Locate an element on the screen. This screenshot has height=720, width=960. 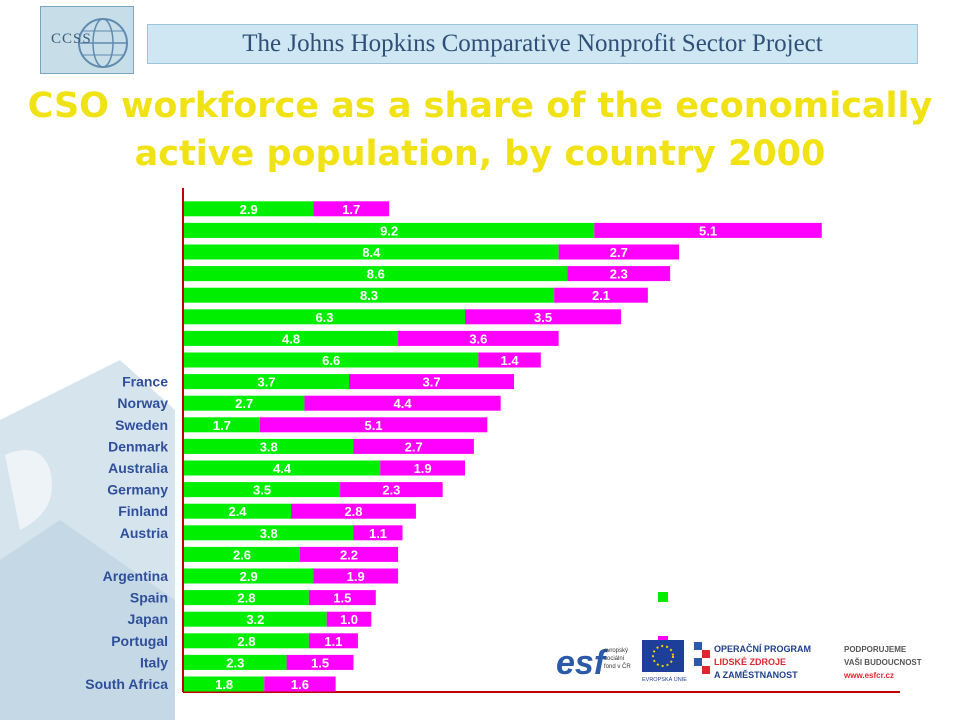
data-label-volunteer: 2.2 is located at coordinates (349, 554).